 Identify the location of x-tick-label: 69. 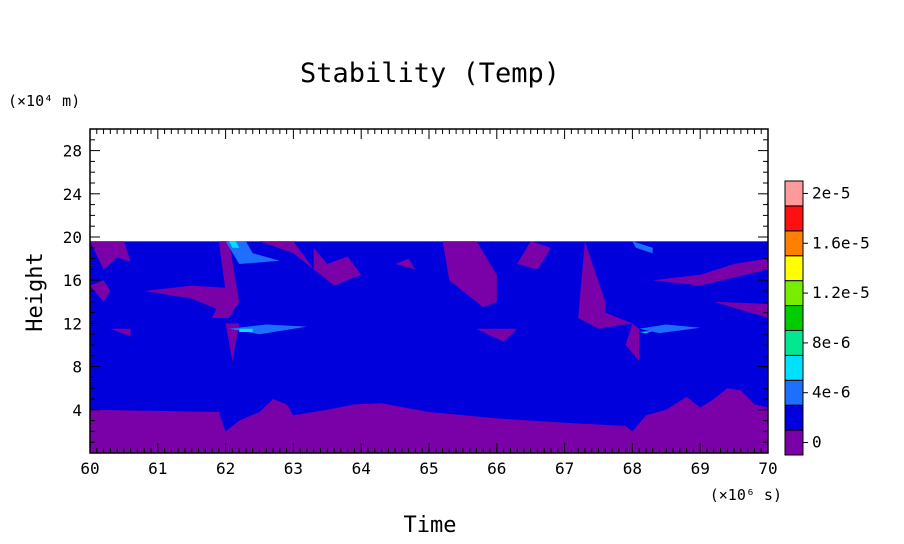
(700, 468).